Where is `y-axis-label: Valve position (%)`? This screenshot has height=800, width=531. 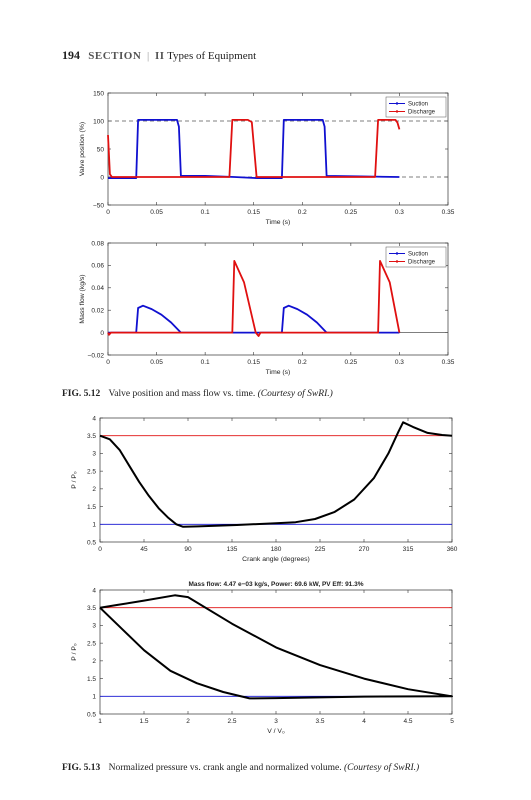
y-axis-label: Valve position (%) is located at coordinates (82, 149).